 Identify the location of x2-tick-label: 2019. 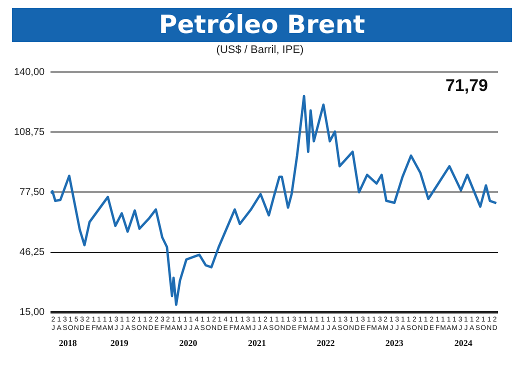
(119, 343).